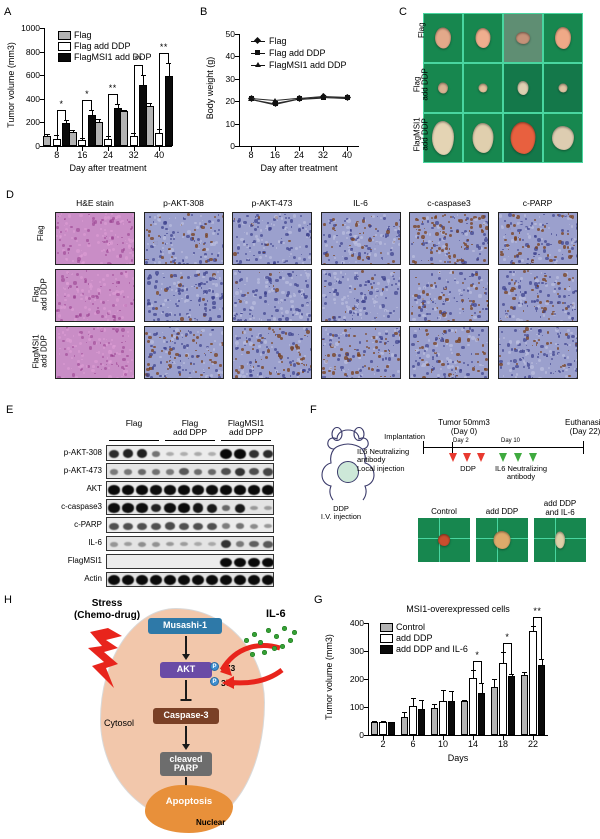 The height and width of the screenshot is (839, 600). I want to click on legend-marker-diamond, so click(257, 40).